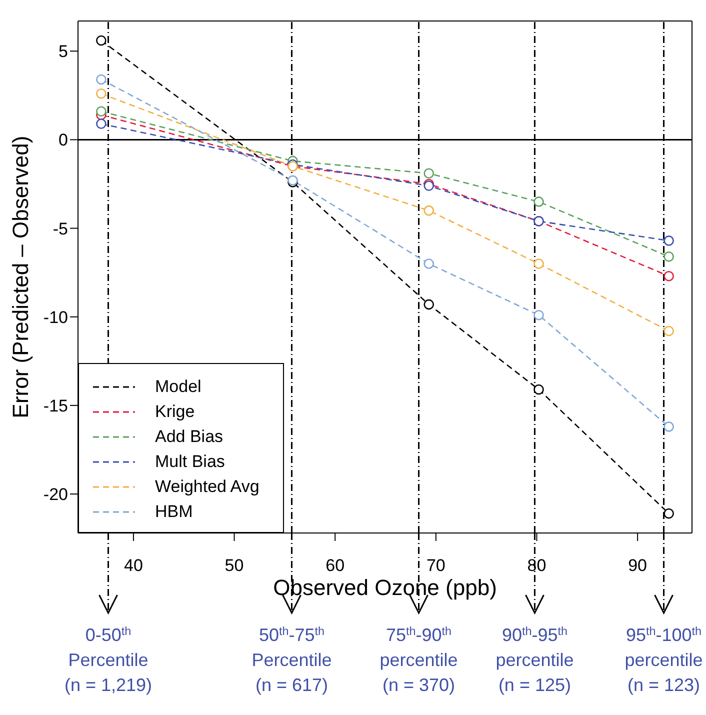 Image resolution: width=706 pixels, height=715 pixels. Describe the element at coordinates (178, 386) in the screenshot. I see `legend-label: Model` at that location.